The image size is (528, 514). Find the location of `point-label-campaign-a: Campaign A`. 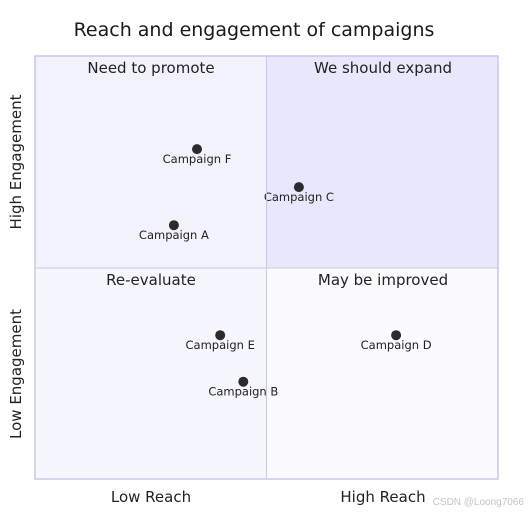

point-label-campaign-a: Campaign A is located at coordinates (174, 235).